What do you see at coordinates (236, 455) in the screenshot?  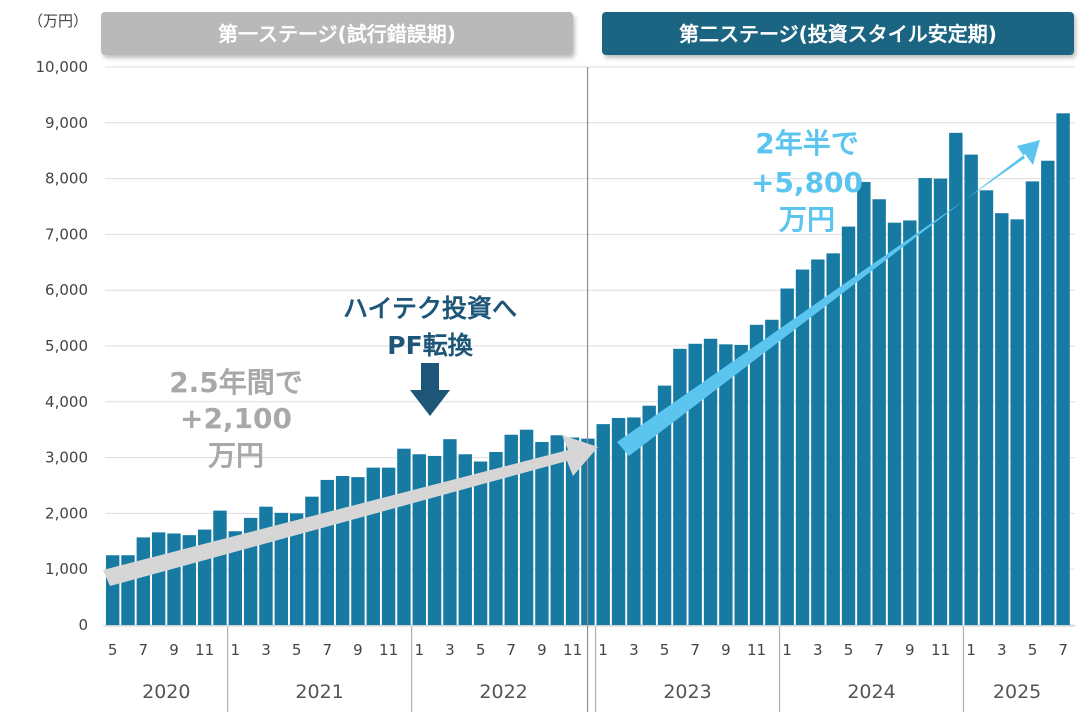 I see `stage1-gain-line3: 万円` at bounding box center [236, 455].